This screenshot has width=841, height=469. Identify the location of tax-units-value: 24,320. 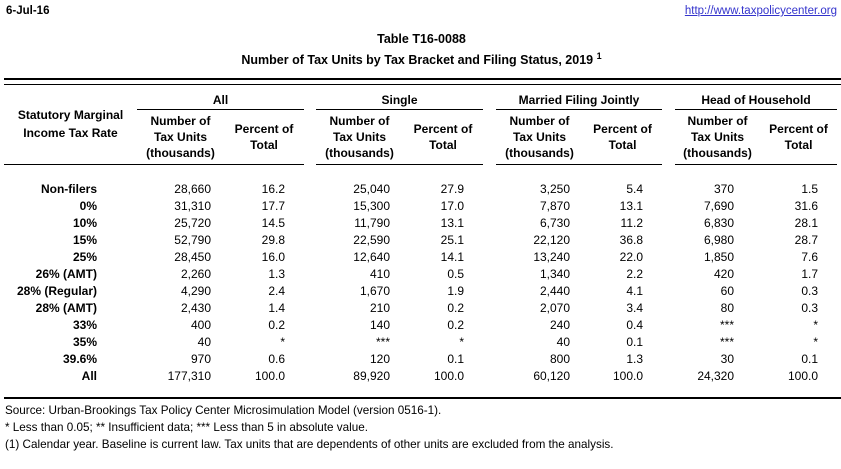
(716, 375).